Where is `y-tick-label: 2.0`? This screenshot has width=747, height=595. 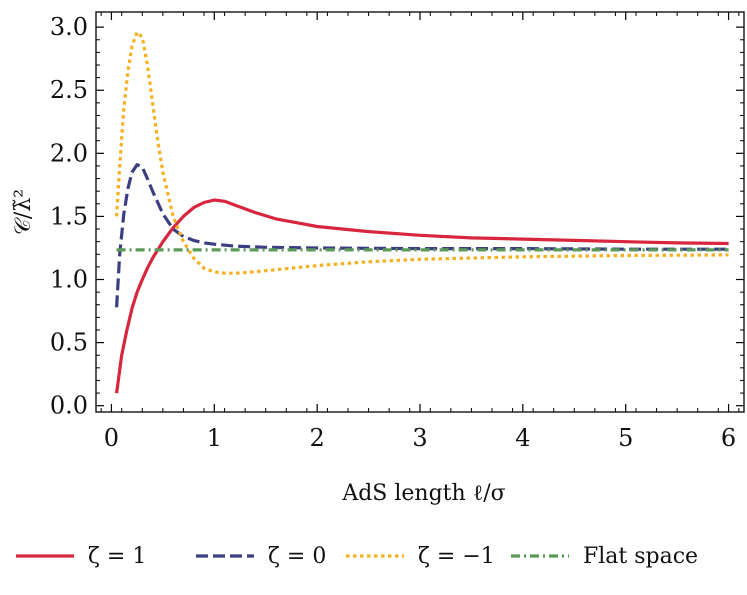 y-tick-label: 2.0 is located at coordinates (69, 153).